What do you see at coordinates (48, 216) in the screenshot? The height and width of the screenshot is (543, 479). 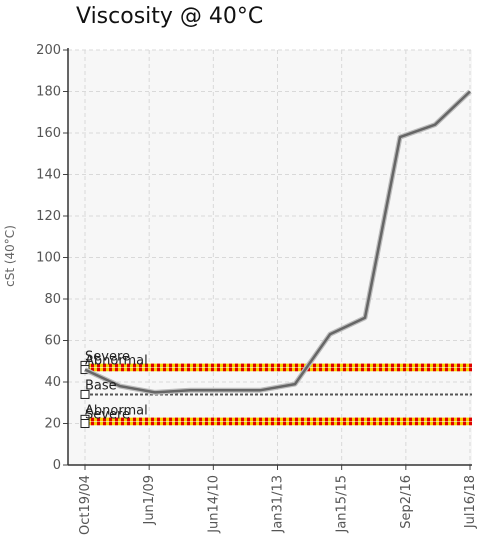 I see `y-tick-label: 120` at bounding box center [48, 216].